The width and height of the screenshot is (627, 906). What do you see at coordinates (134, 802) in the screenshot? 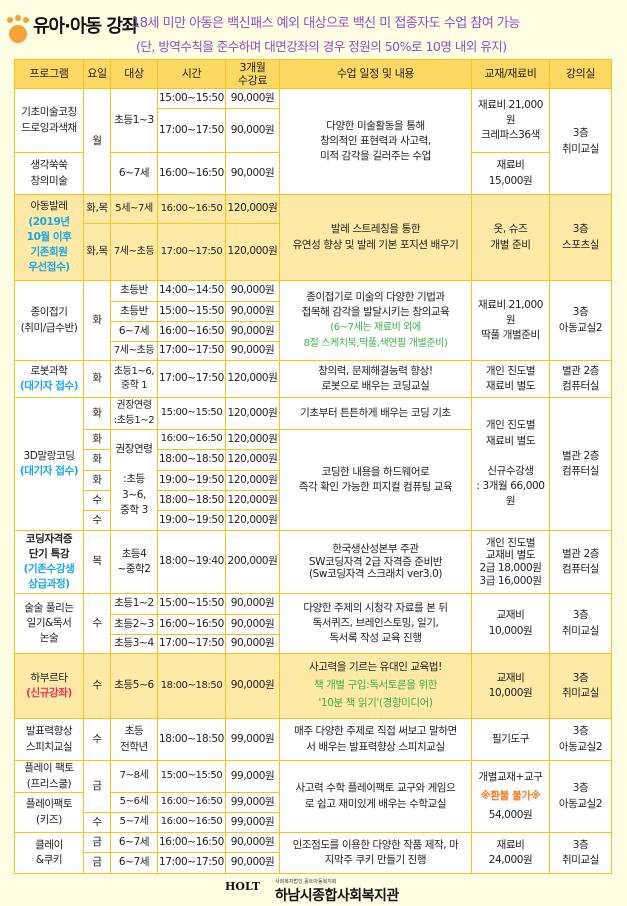
I see `target: 5~6세` at bounding box center [134, 802].